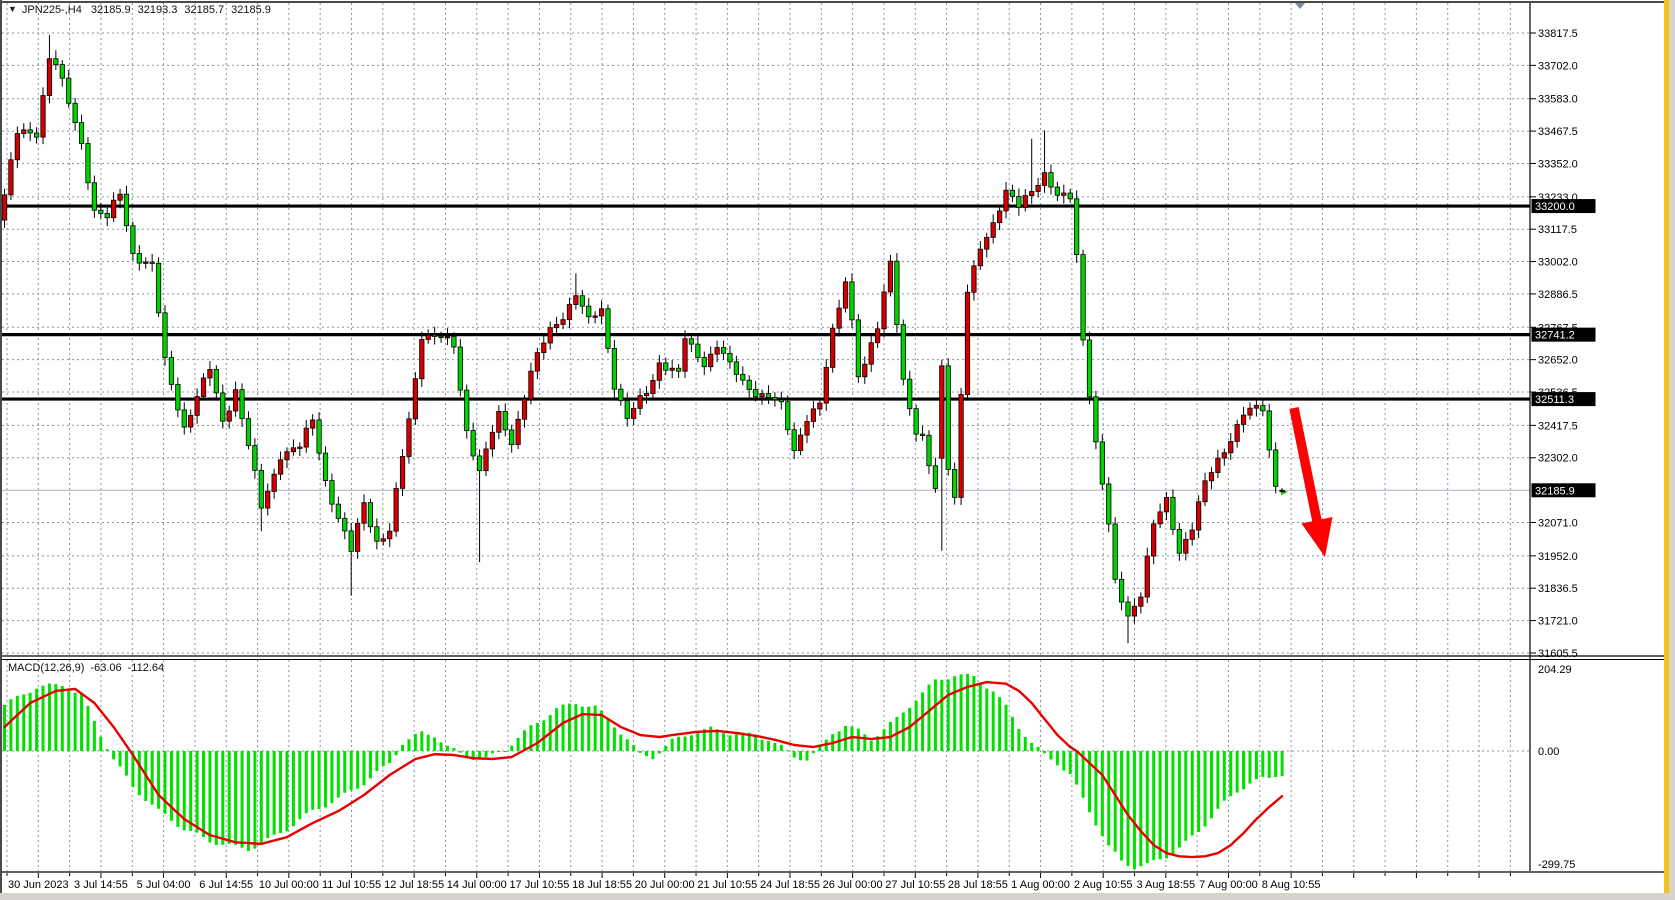  I want to click on time-axis-label: 6 Jul 14:55, so click(226, 885).